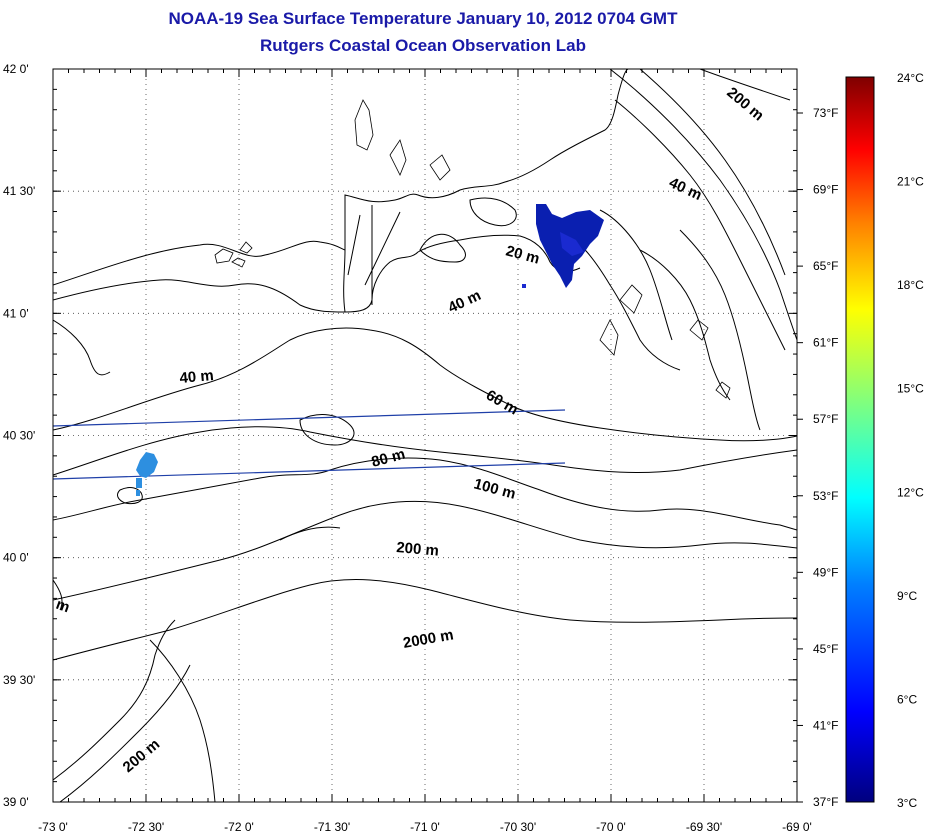 This screenshot has height=840, width=928. What do you see at coordinates (309, 418) in the screenshot?
I see `transect-line-north` at bounding box center [309, 418].